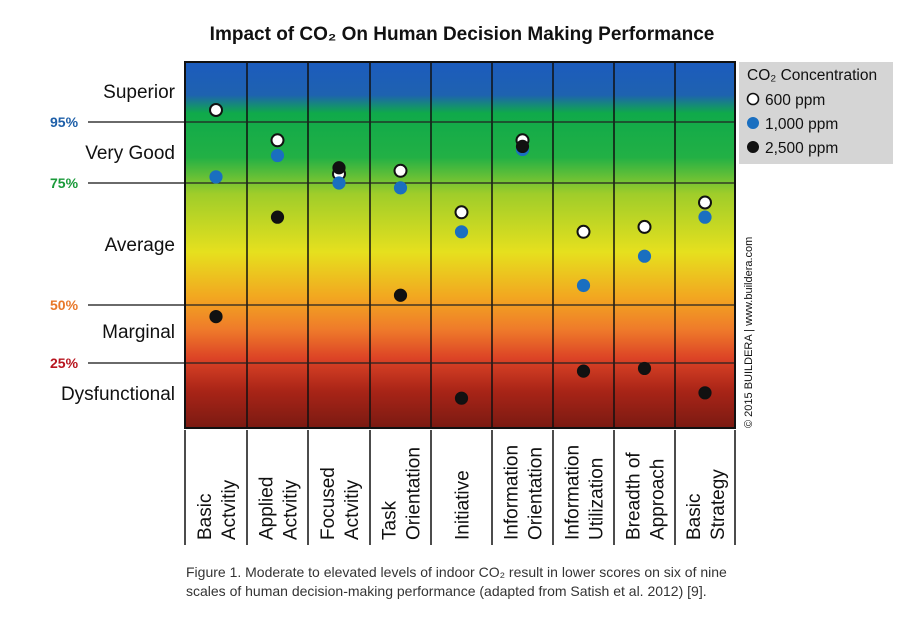 Image resolution: width=915 pixels, height=630 pixels. Describe the element at coordinates (328, 503) in the screenshot. I see `category-label: Focused` at that location.